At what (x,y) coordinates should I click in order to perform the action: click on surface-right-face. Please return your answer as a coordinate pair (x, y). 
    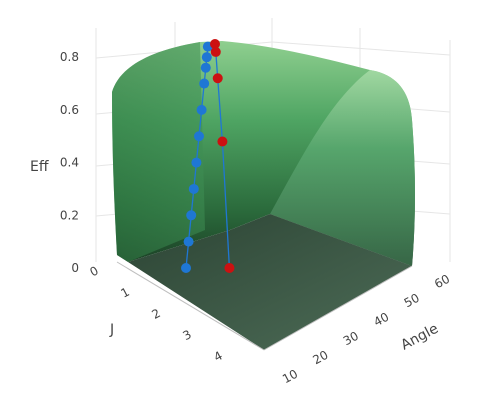
    Looking at the image, I should click on (342, 168).